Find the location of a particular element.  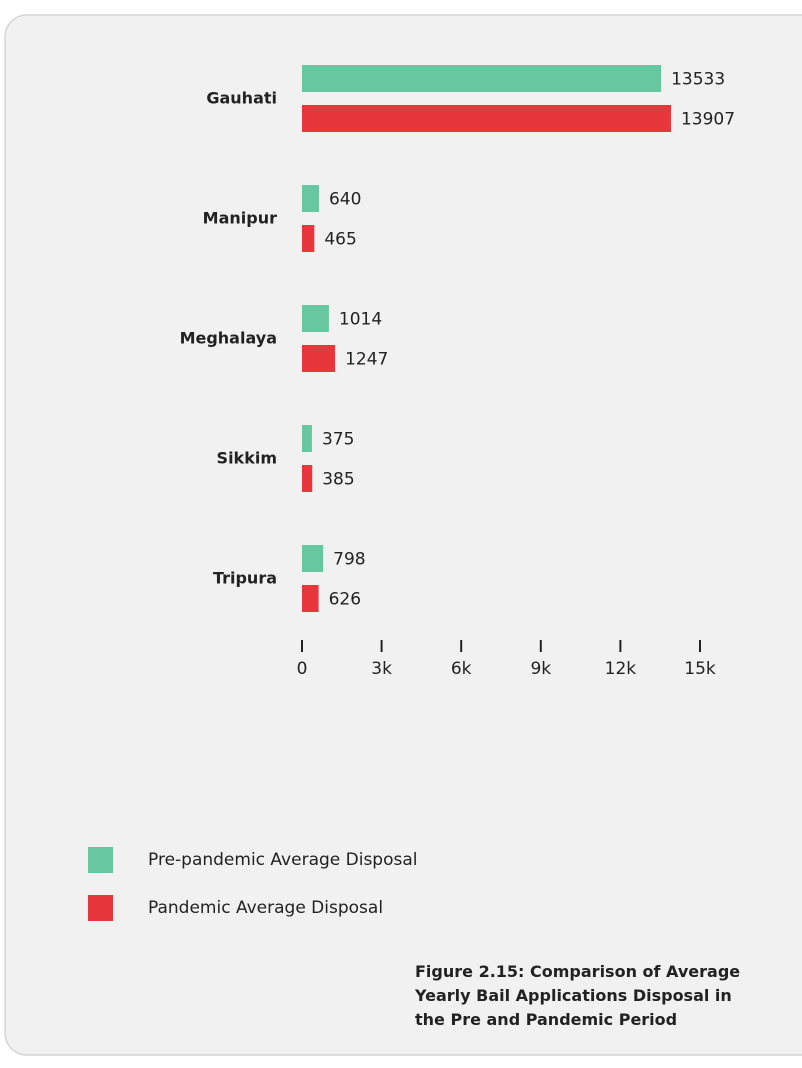

value-label: 1247 is located at coordinates (366, 360).